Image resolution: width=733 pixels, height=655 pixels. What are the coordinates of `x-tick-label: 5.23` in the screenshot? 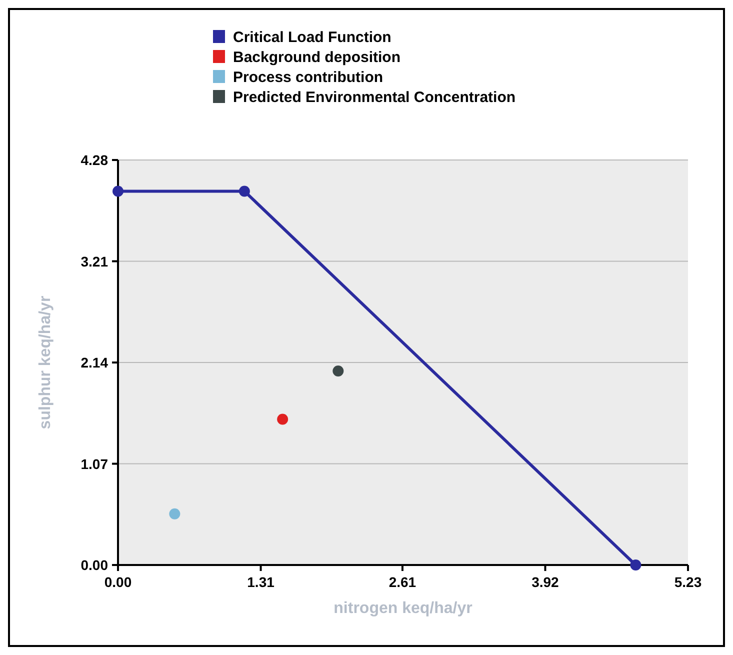 It's located at (688, 582).